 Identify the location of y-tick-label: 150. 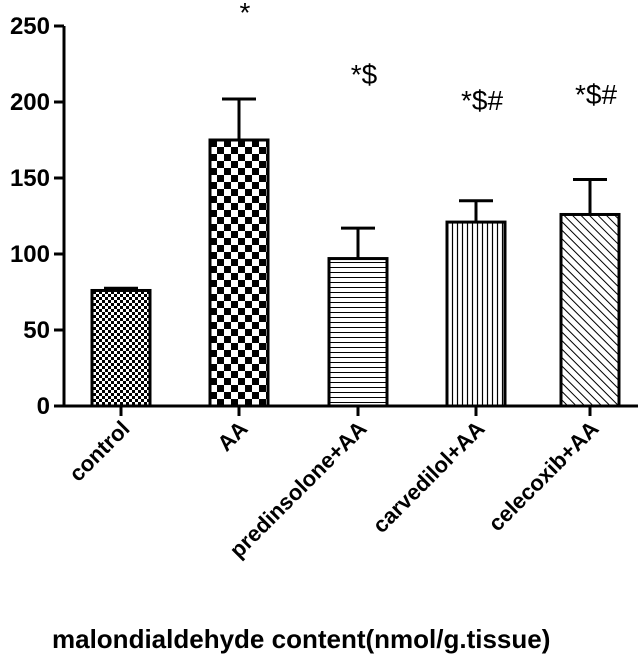
(30, 178).